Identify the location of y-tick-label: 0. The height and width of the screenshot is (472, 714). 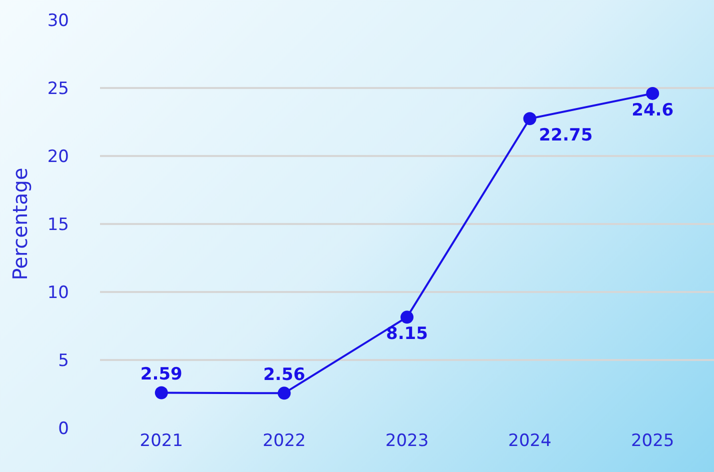
(63, 428).